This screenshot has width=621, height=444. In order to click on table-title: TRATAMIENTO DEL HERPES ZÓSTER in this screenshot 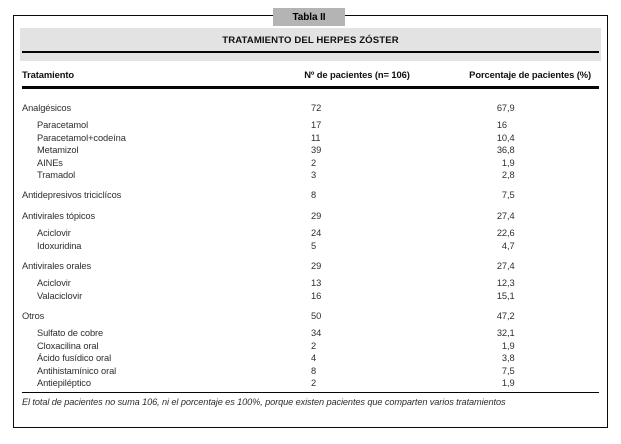, I will do `click(310, 40)`.